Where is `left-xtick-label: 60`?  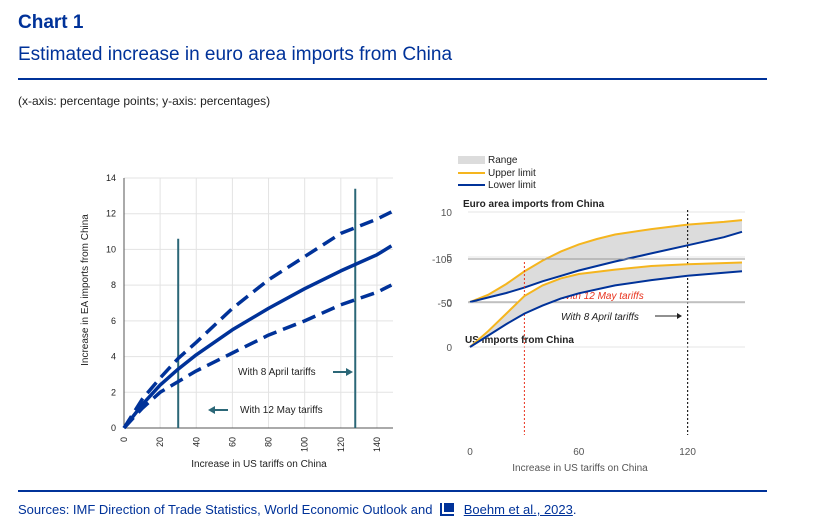
left-xtick-label: 60 is located at coordinates (232, 442).